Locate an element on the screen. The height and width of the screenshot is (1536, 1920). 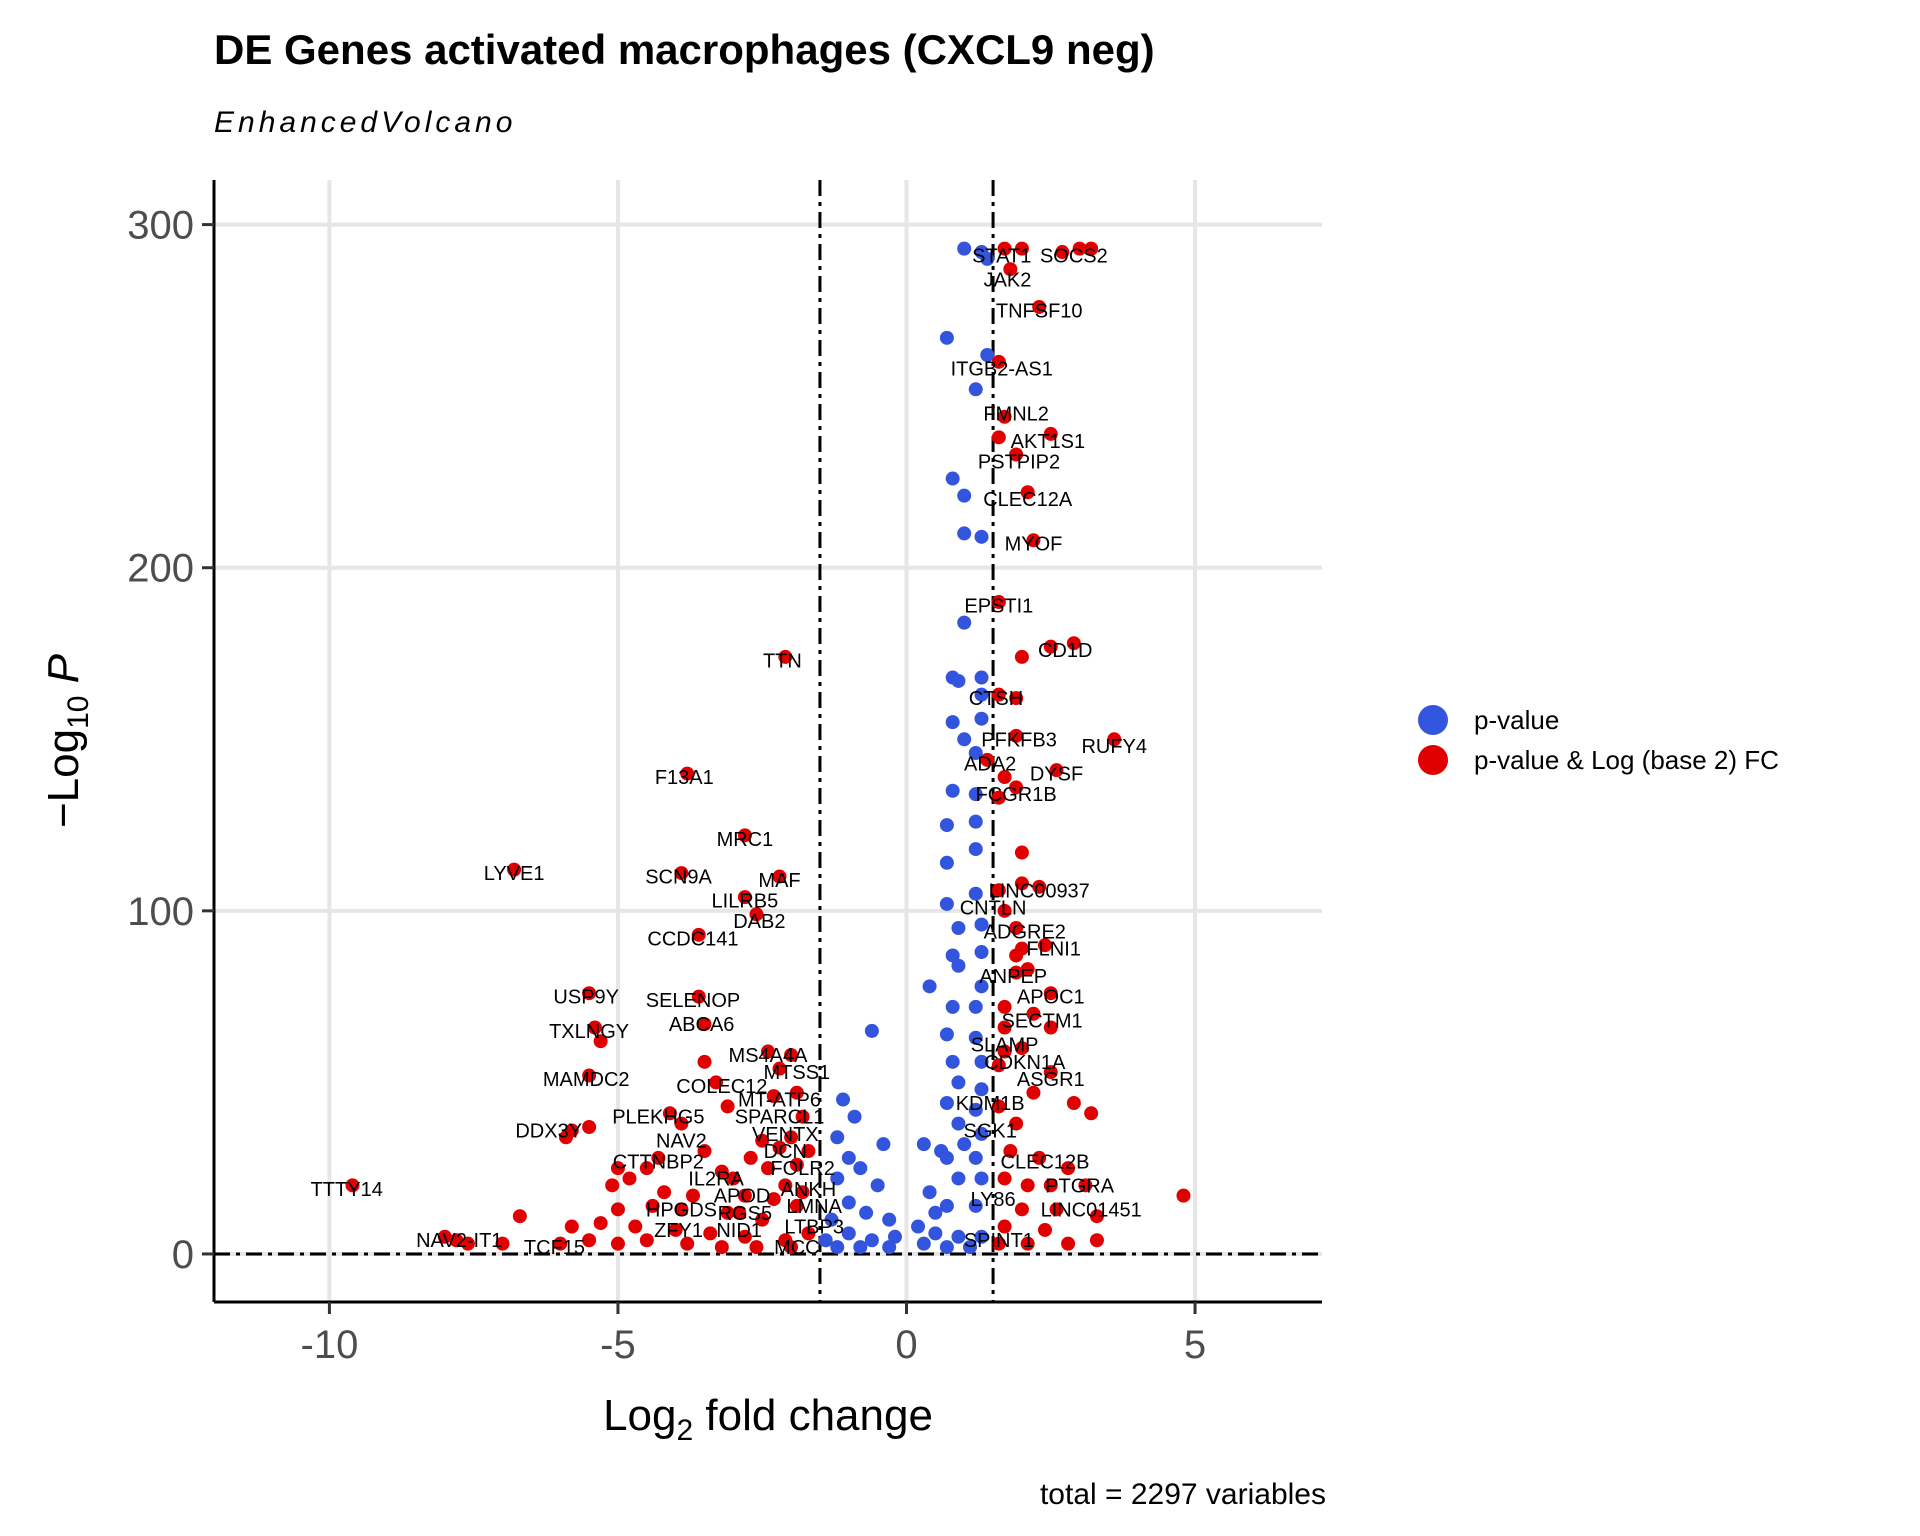
gene-label: ASGR1 is located at coordinates (1051, 1080).